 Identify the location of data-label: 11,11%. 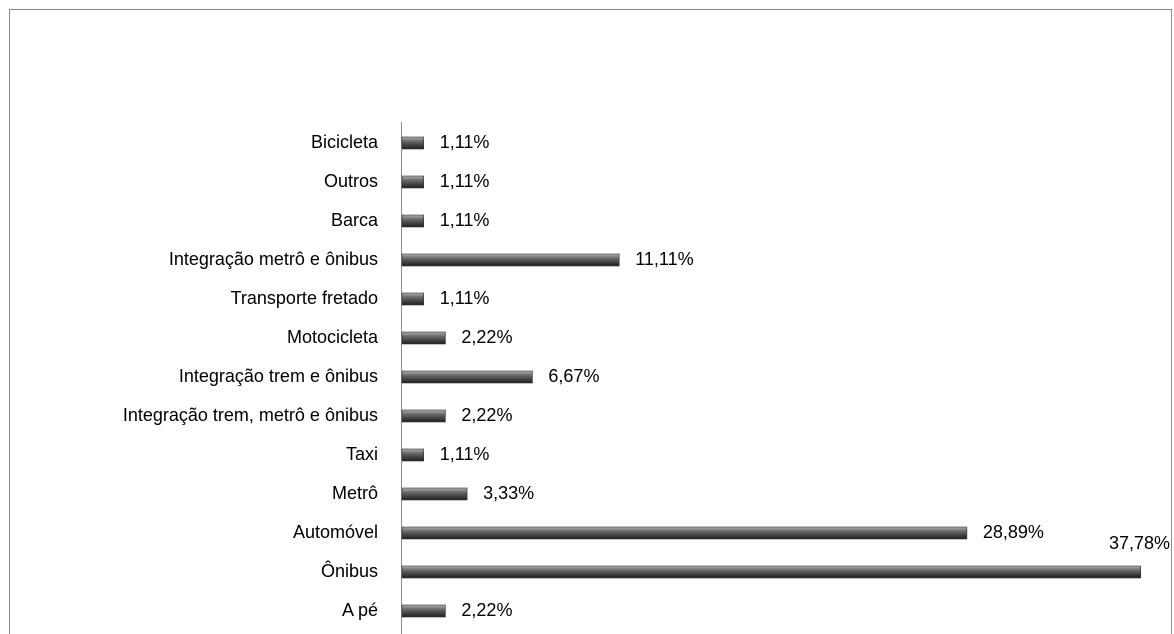
(664, 259).